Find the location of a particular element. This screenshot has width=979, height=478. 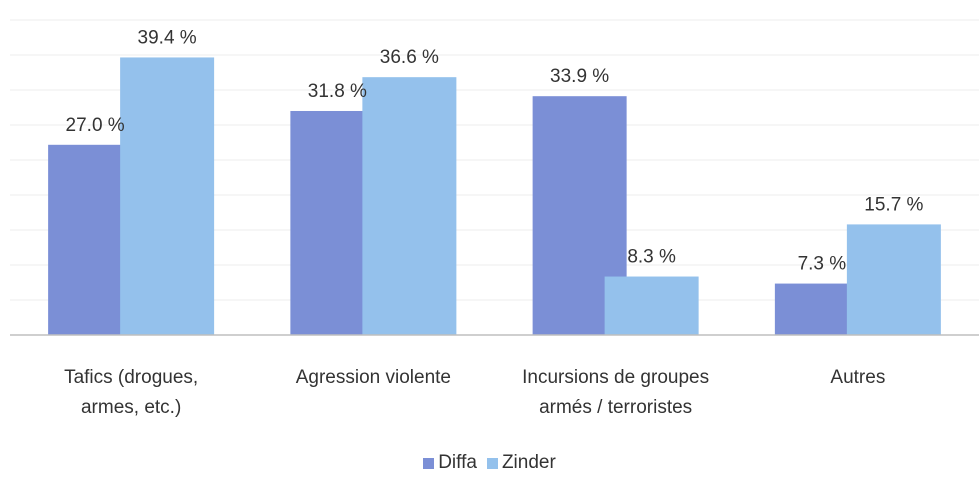

legend-item-zinder: Zinder is located at coordinates (521, 463).